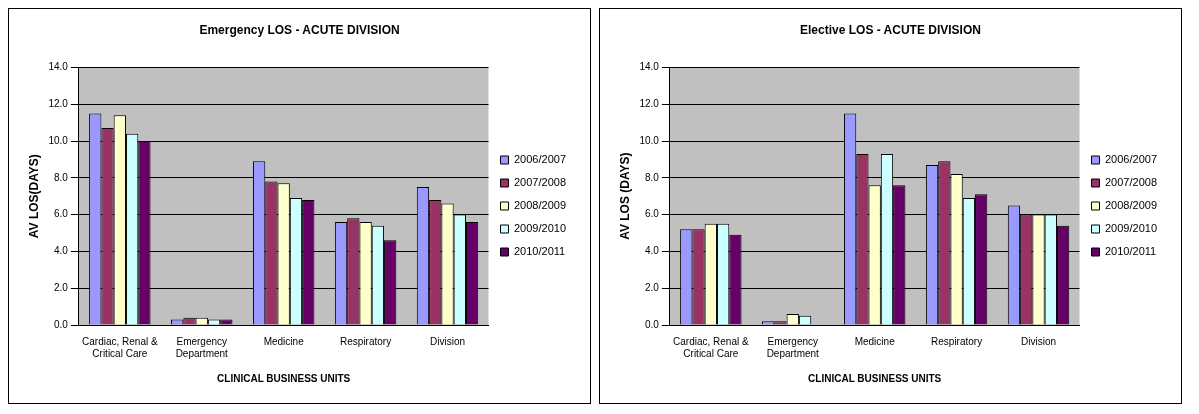 This screenshot has height=414, width=1199. Describe the element at coordinates (624, 196) in the screenshot. I see `y-axis-title: AV LOS (DAYS)` at that location.